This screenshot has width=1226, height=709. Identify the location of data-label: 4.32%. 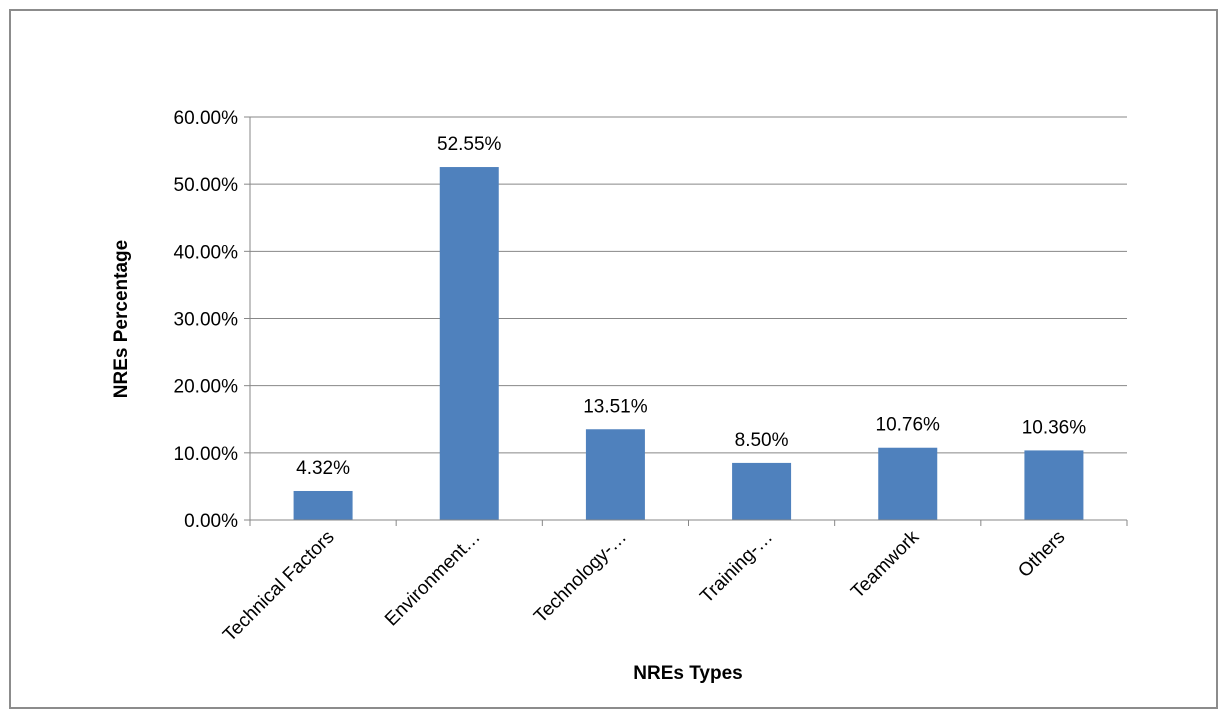
(323, 468).